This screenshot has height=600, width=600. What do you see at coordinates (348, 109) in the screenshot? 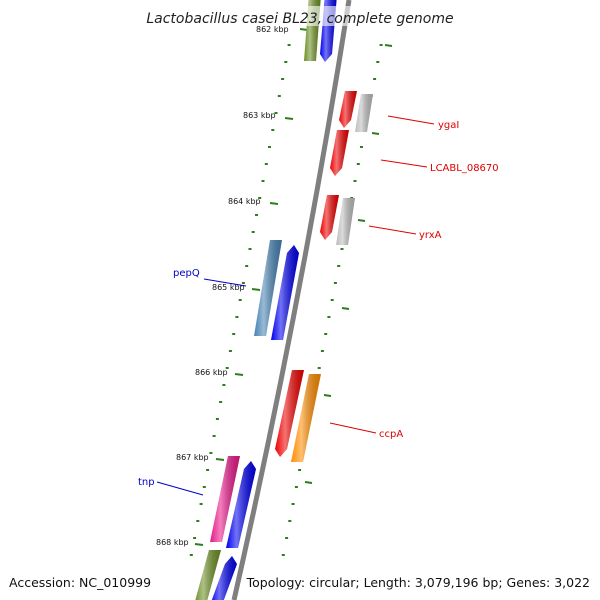
I see `ygaI-gene-shading` at bounding box center [348, 109].